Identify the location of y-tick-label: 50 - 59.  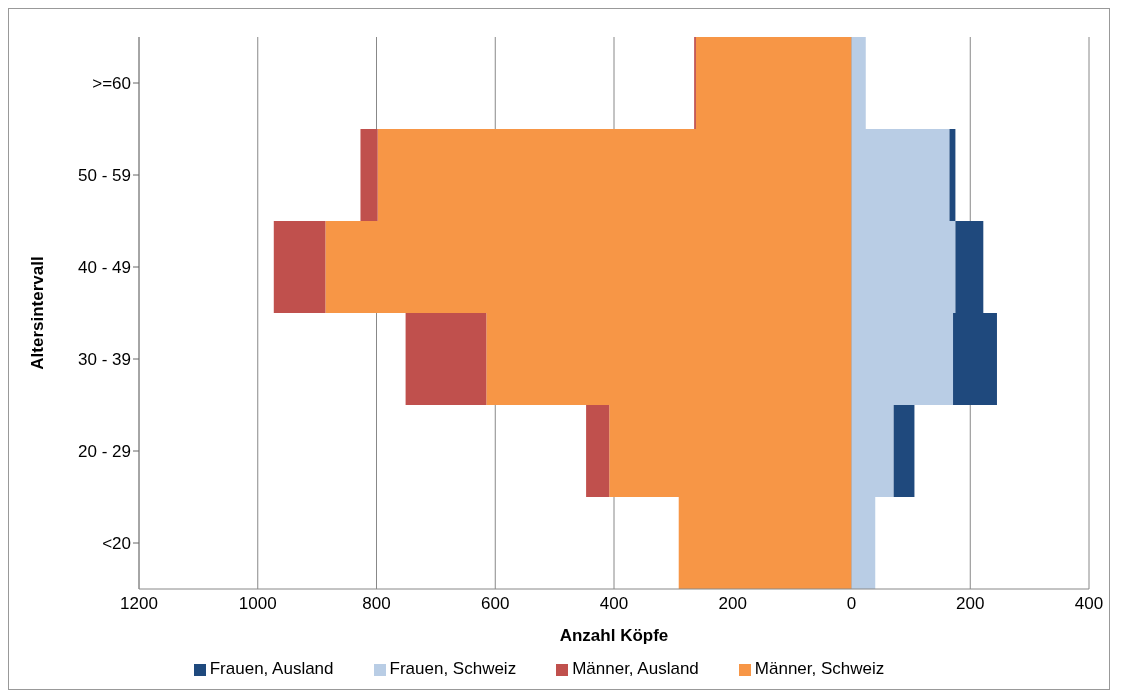
(104, 176).